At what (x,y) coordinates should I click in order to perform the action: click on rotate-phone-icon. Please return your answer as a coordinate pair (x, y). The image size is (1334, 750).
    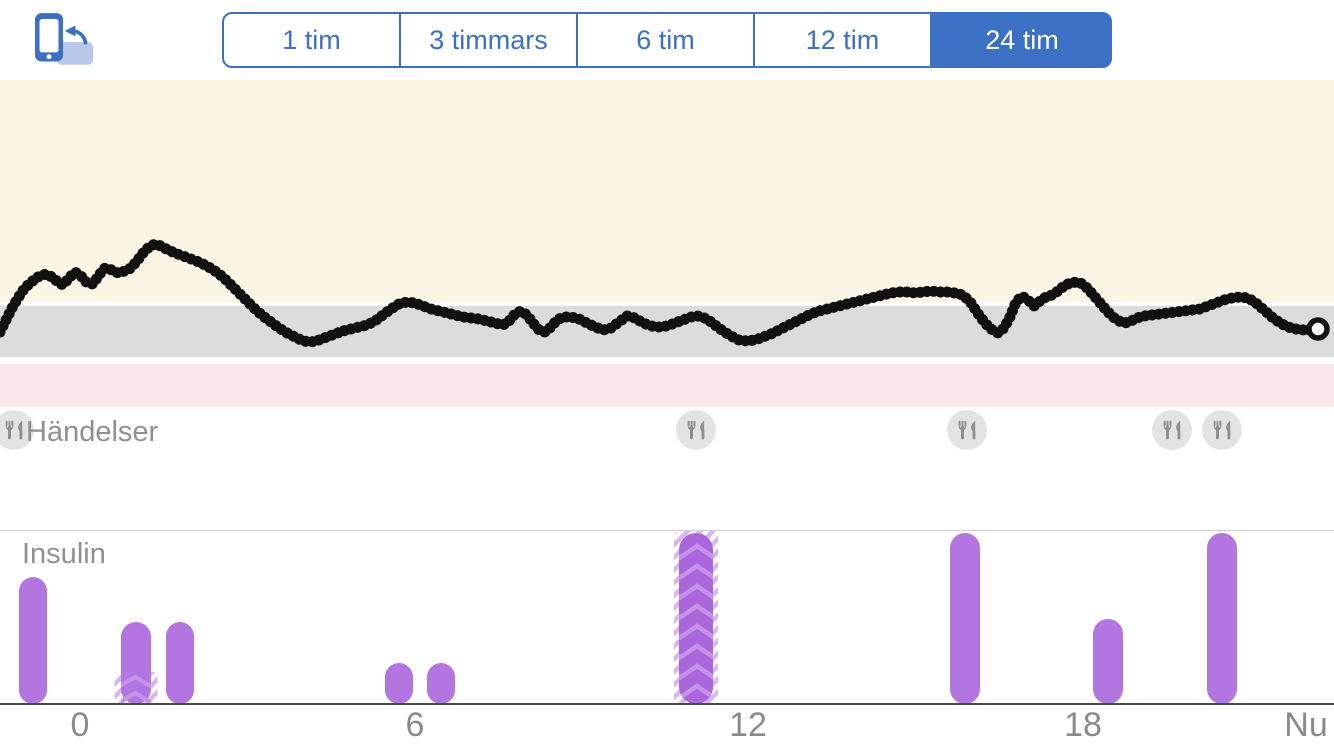
    Looking at the image, I should click on (64, 39).